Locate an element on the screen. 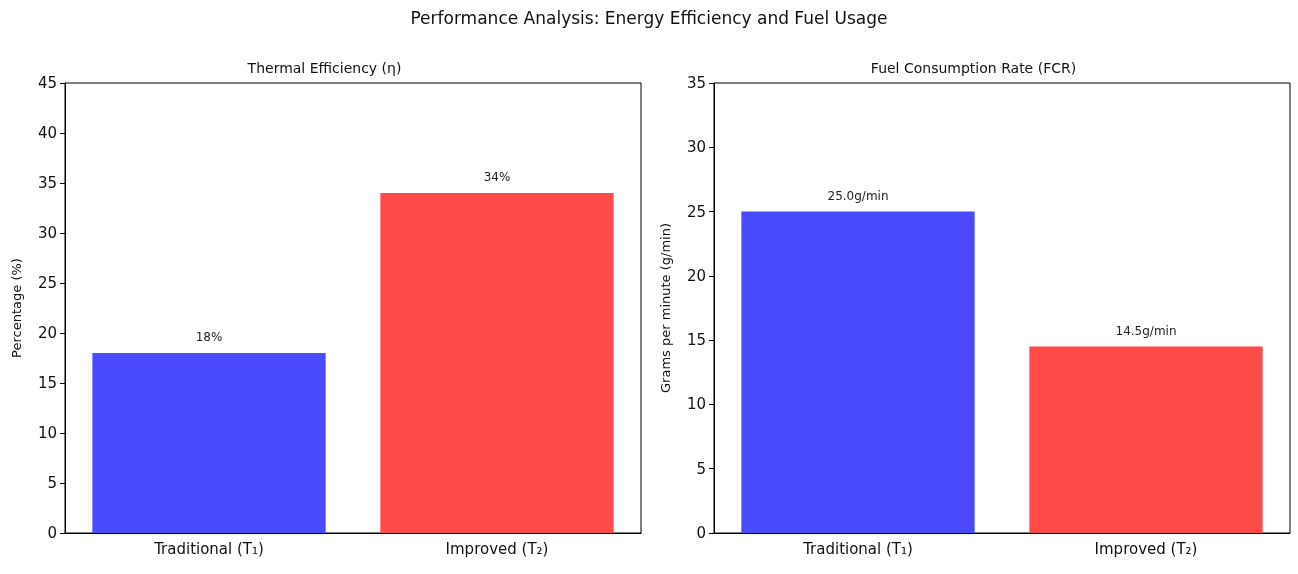 Image resolution: width=1298 pixels, height=574 pixels. data-label: 18% is located at coordinates (209, 337).